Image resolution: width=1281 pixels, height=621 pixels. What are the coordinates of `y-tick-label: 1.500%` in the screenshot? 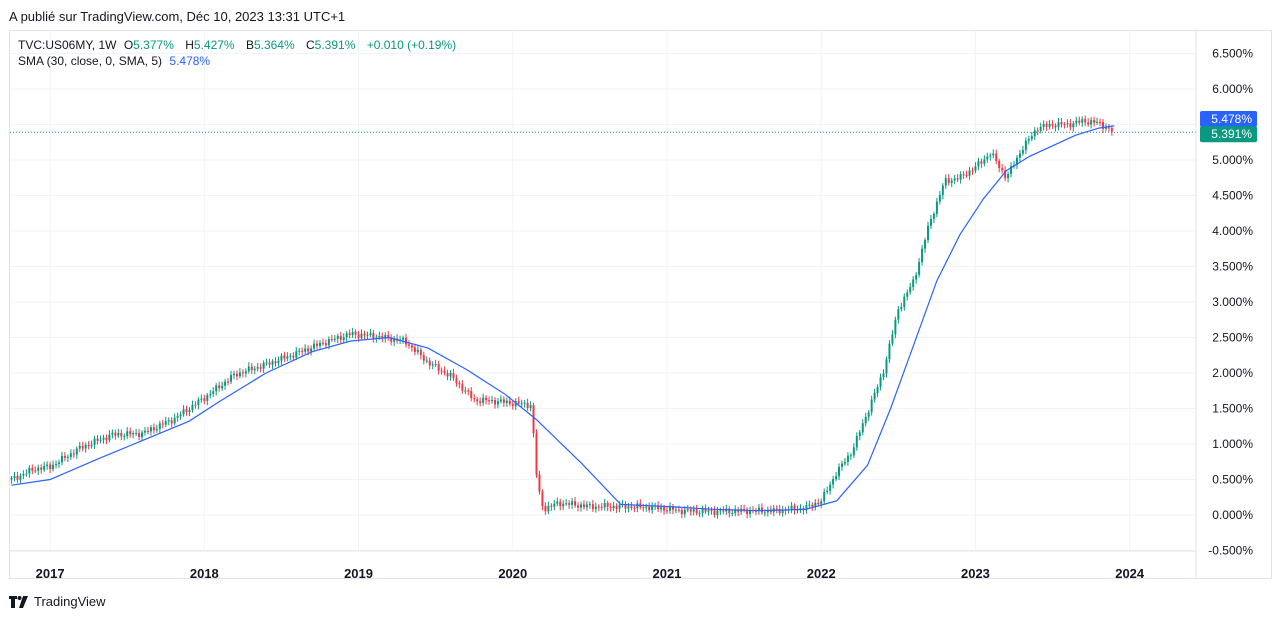 It's located at (1232, 409).